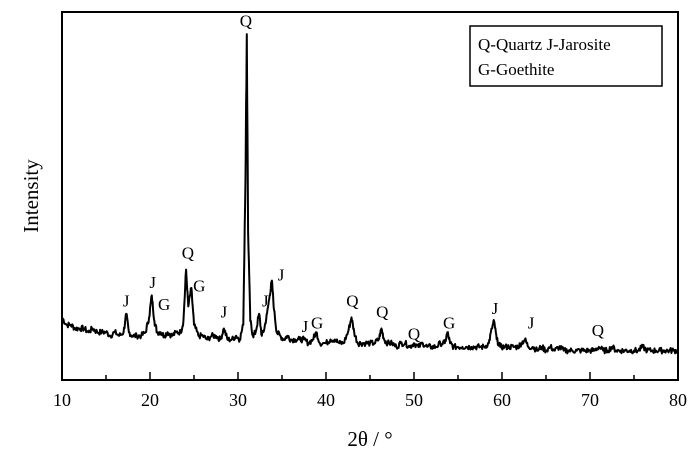 Image resolution: width=700 pixels, height=466 pixels. Describe the element at coordinates (246, 21) in the screenshot. I see `peak-label-q-6: Q` at that location.